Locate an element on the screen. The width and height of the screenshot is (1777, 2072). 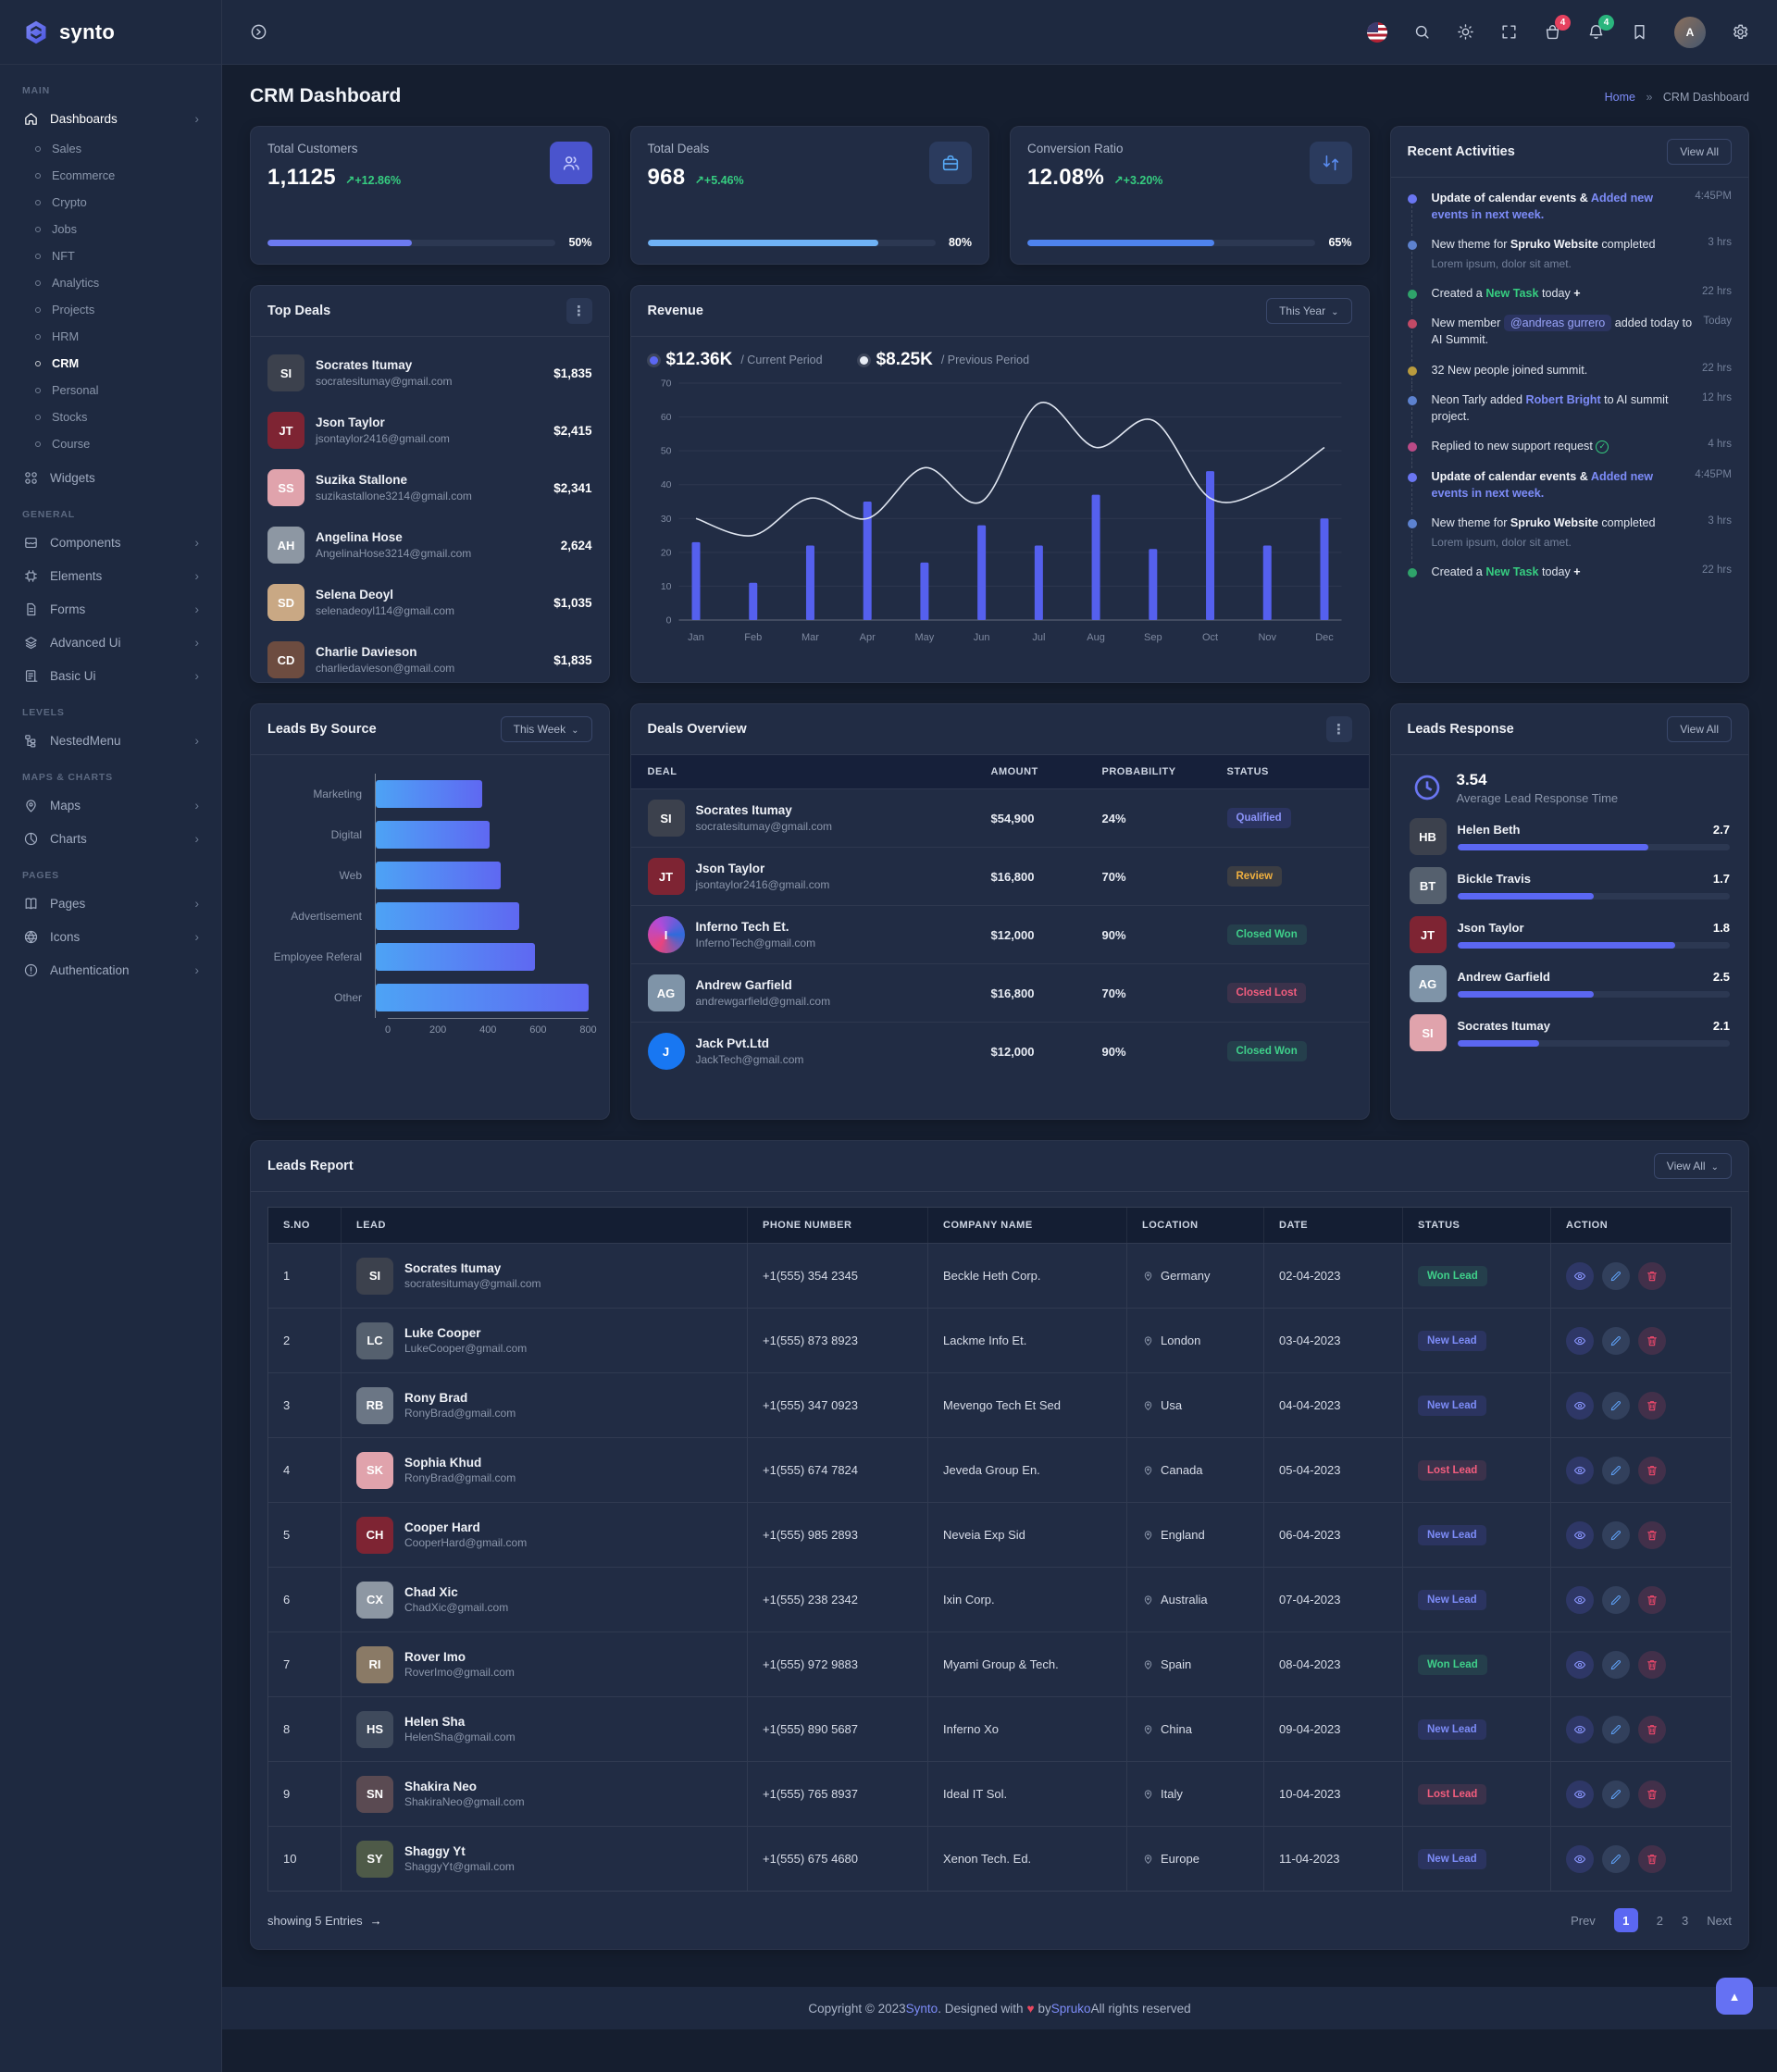
sidebar-item-widgets: Widgets is located at coordinates (110, 477).